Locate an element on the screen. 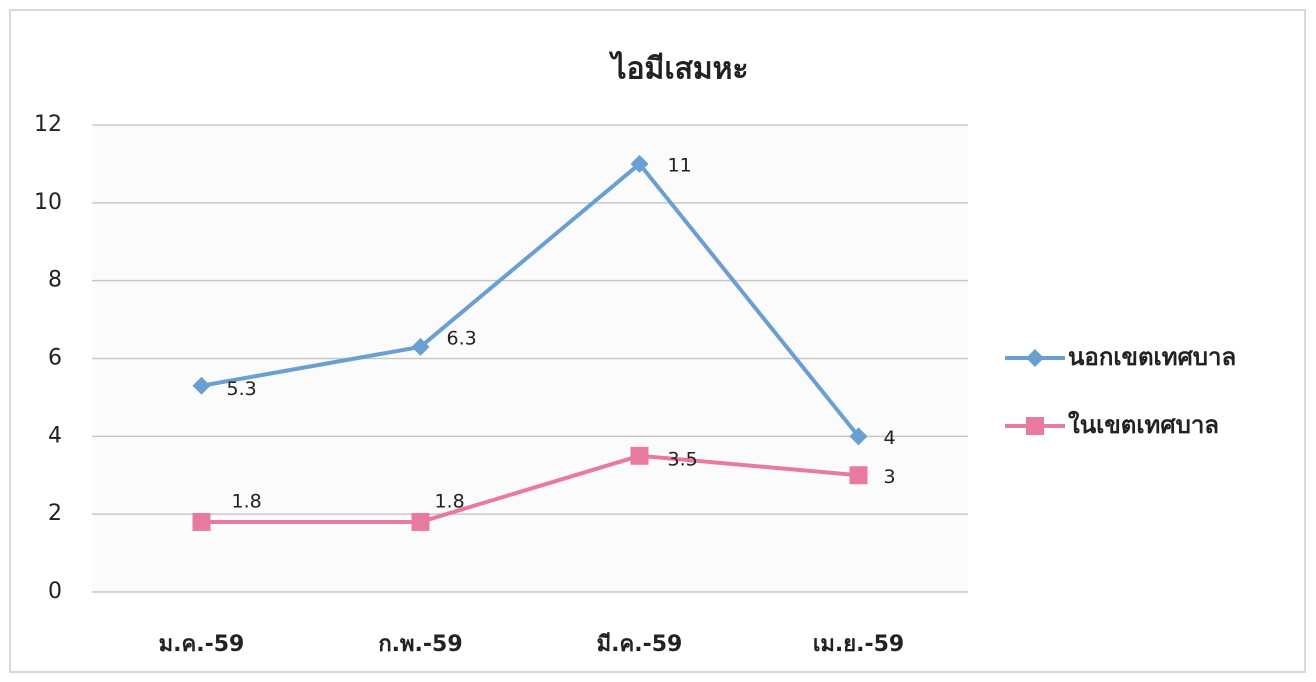 The height and width of the screenshot is (682, 1316). legend-label: นอกเขตเทศบาล is located at coordinates (1152, 357).